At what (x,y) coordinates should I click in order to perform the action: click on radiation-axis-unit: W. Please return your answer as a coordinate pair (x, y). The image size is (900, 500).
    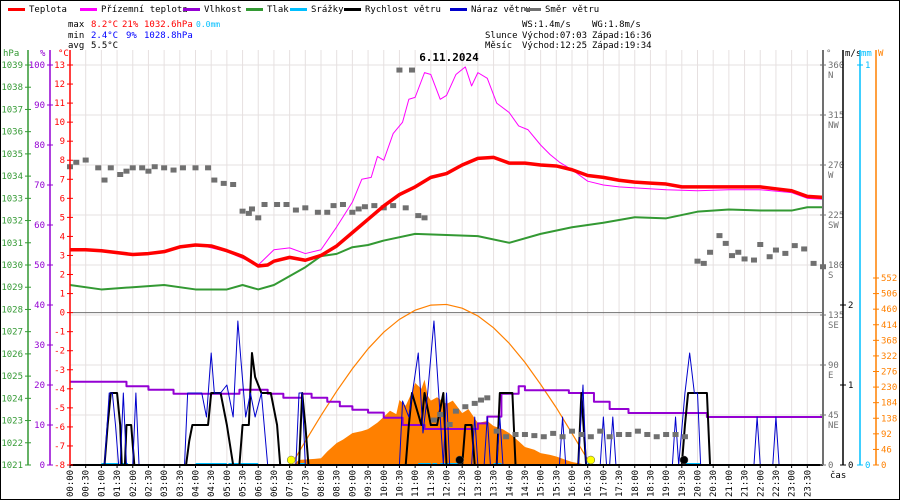
    Looking at the image, I should click on (881, 54).